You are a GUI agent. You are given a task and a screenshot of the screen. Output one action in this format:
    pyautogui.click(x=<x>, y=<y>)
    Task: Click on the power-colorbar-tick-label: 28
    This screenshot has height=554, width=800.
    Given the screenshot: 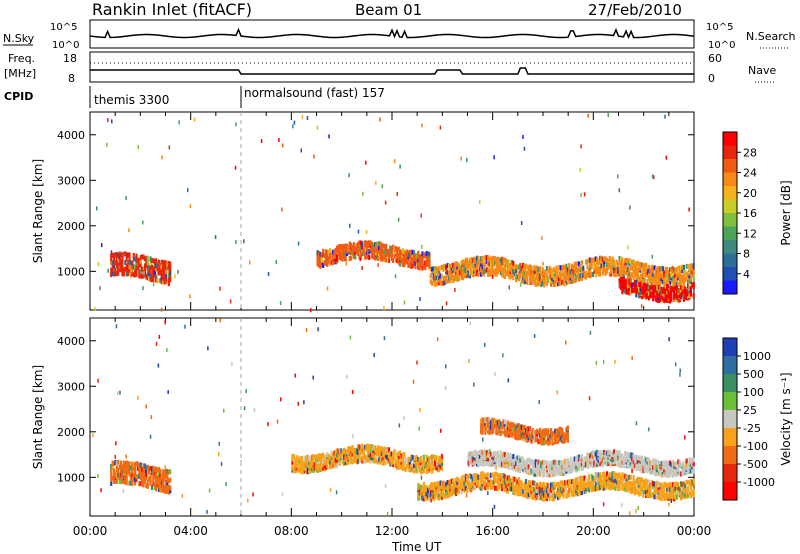 What is the action you would take?
    pyautogui.click(x=750, y=152)
    